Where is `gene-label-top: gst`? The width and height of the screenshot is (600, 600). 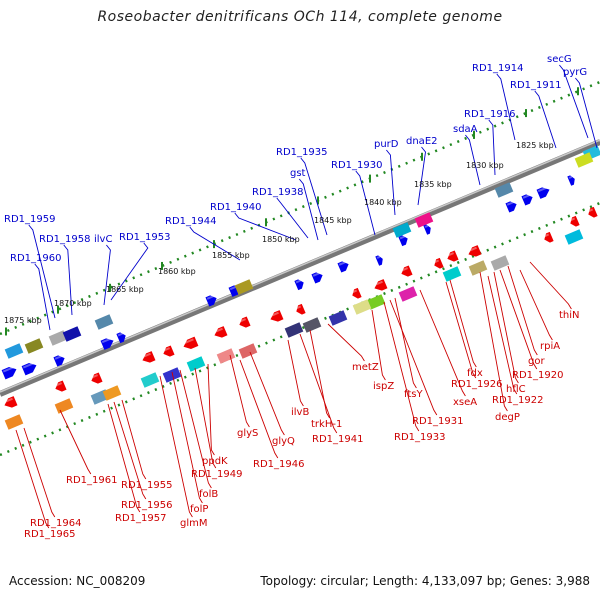 gene-label-top: gst is located at coordinates (298, 173).